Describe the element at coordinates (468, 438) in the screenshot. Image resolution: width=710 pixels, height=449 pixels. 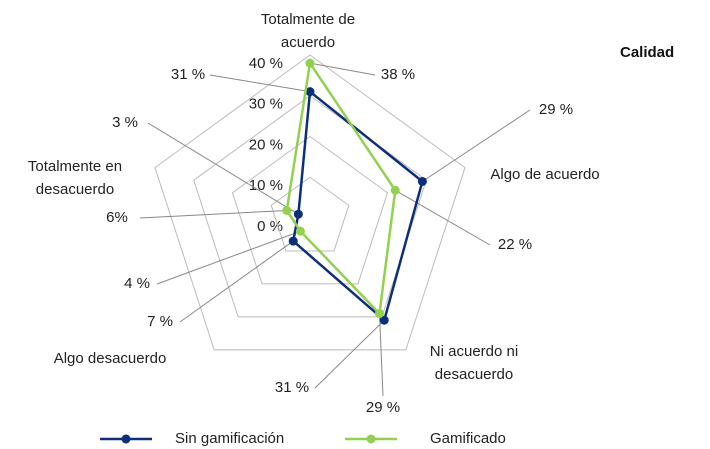
I see `legend-label: Gamificado` at that location.